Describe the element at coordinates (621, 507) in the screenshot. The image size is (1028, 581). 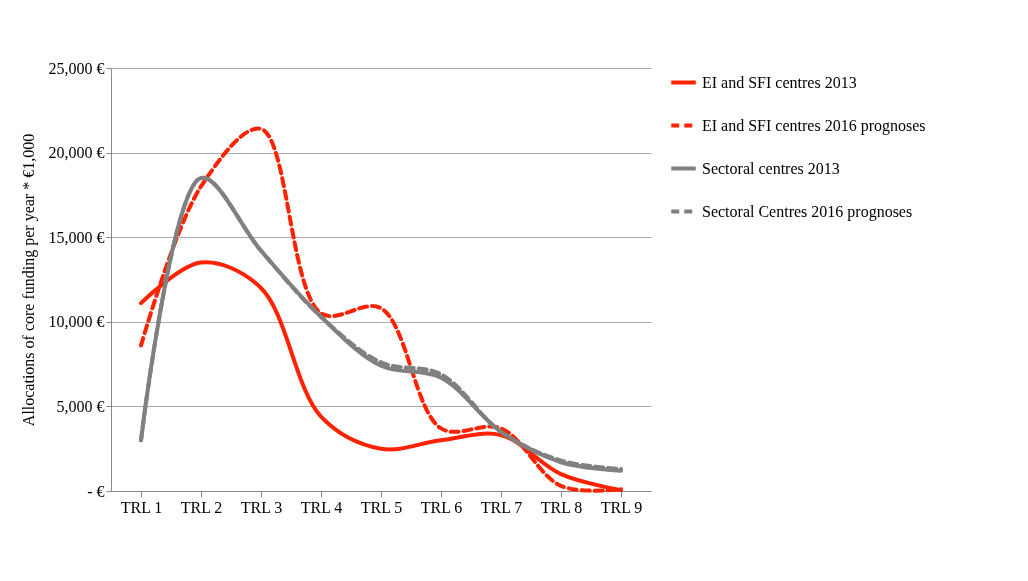
I see `x-tick-label: TRL 9` at that location.